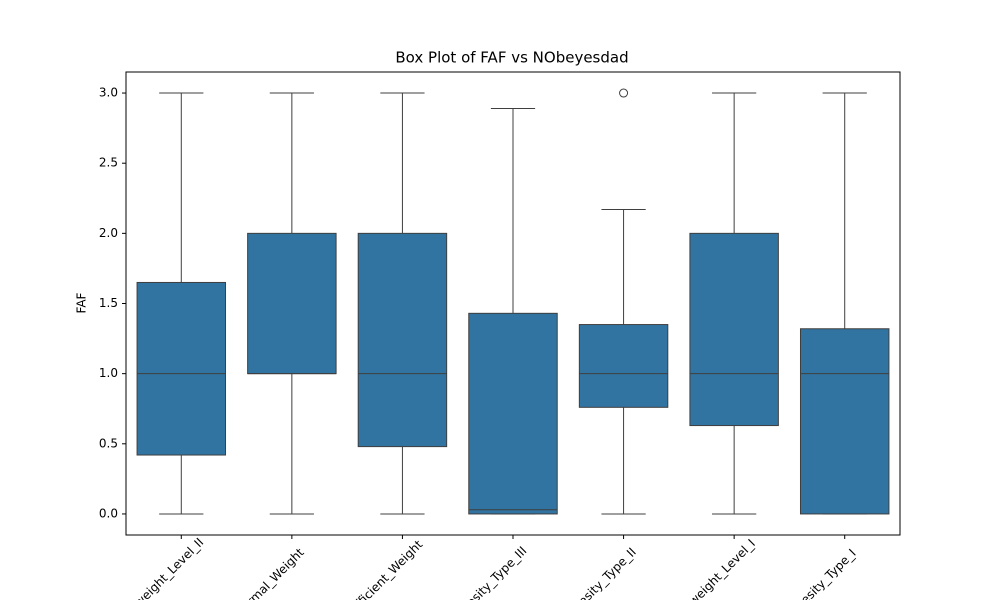  Describe the element at coordinates (601, 572) in the screenshot. I see `x-tick-label: Obesity_Type_II` at that location.